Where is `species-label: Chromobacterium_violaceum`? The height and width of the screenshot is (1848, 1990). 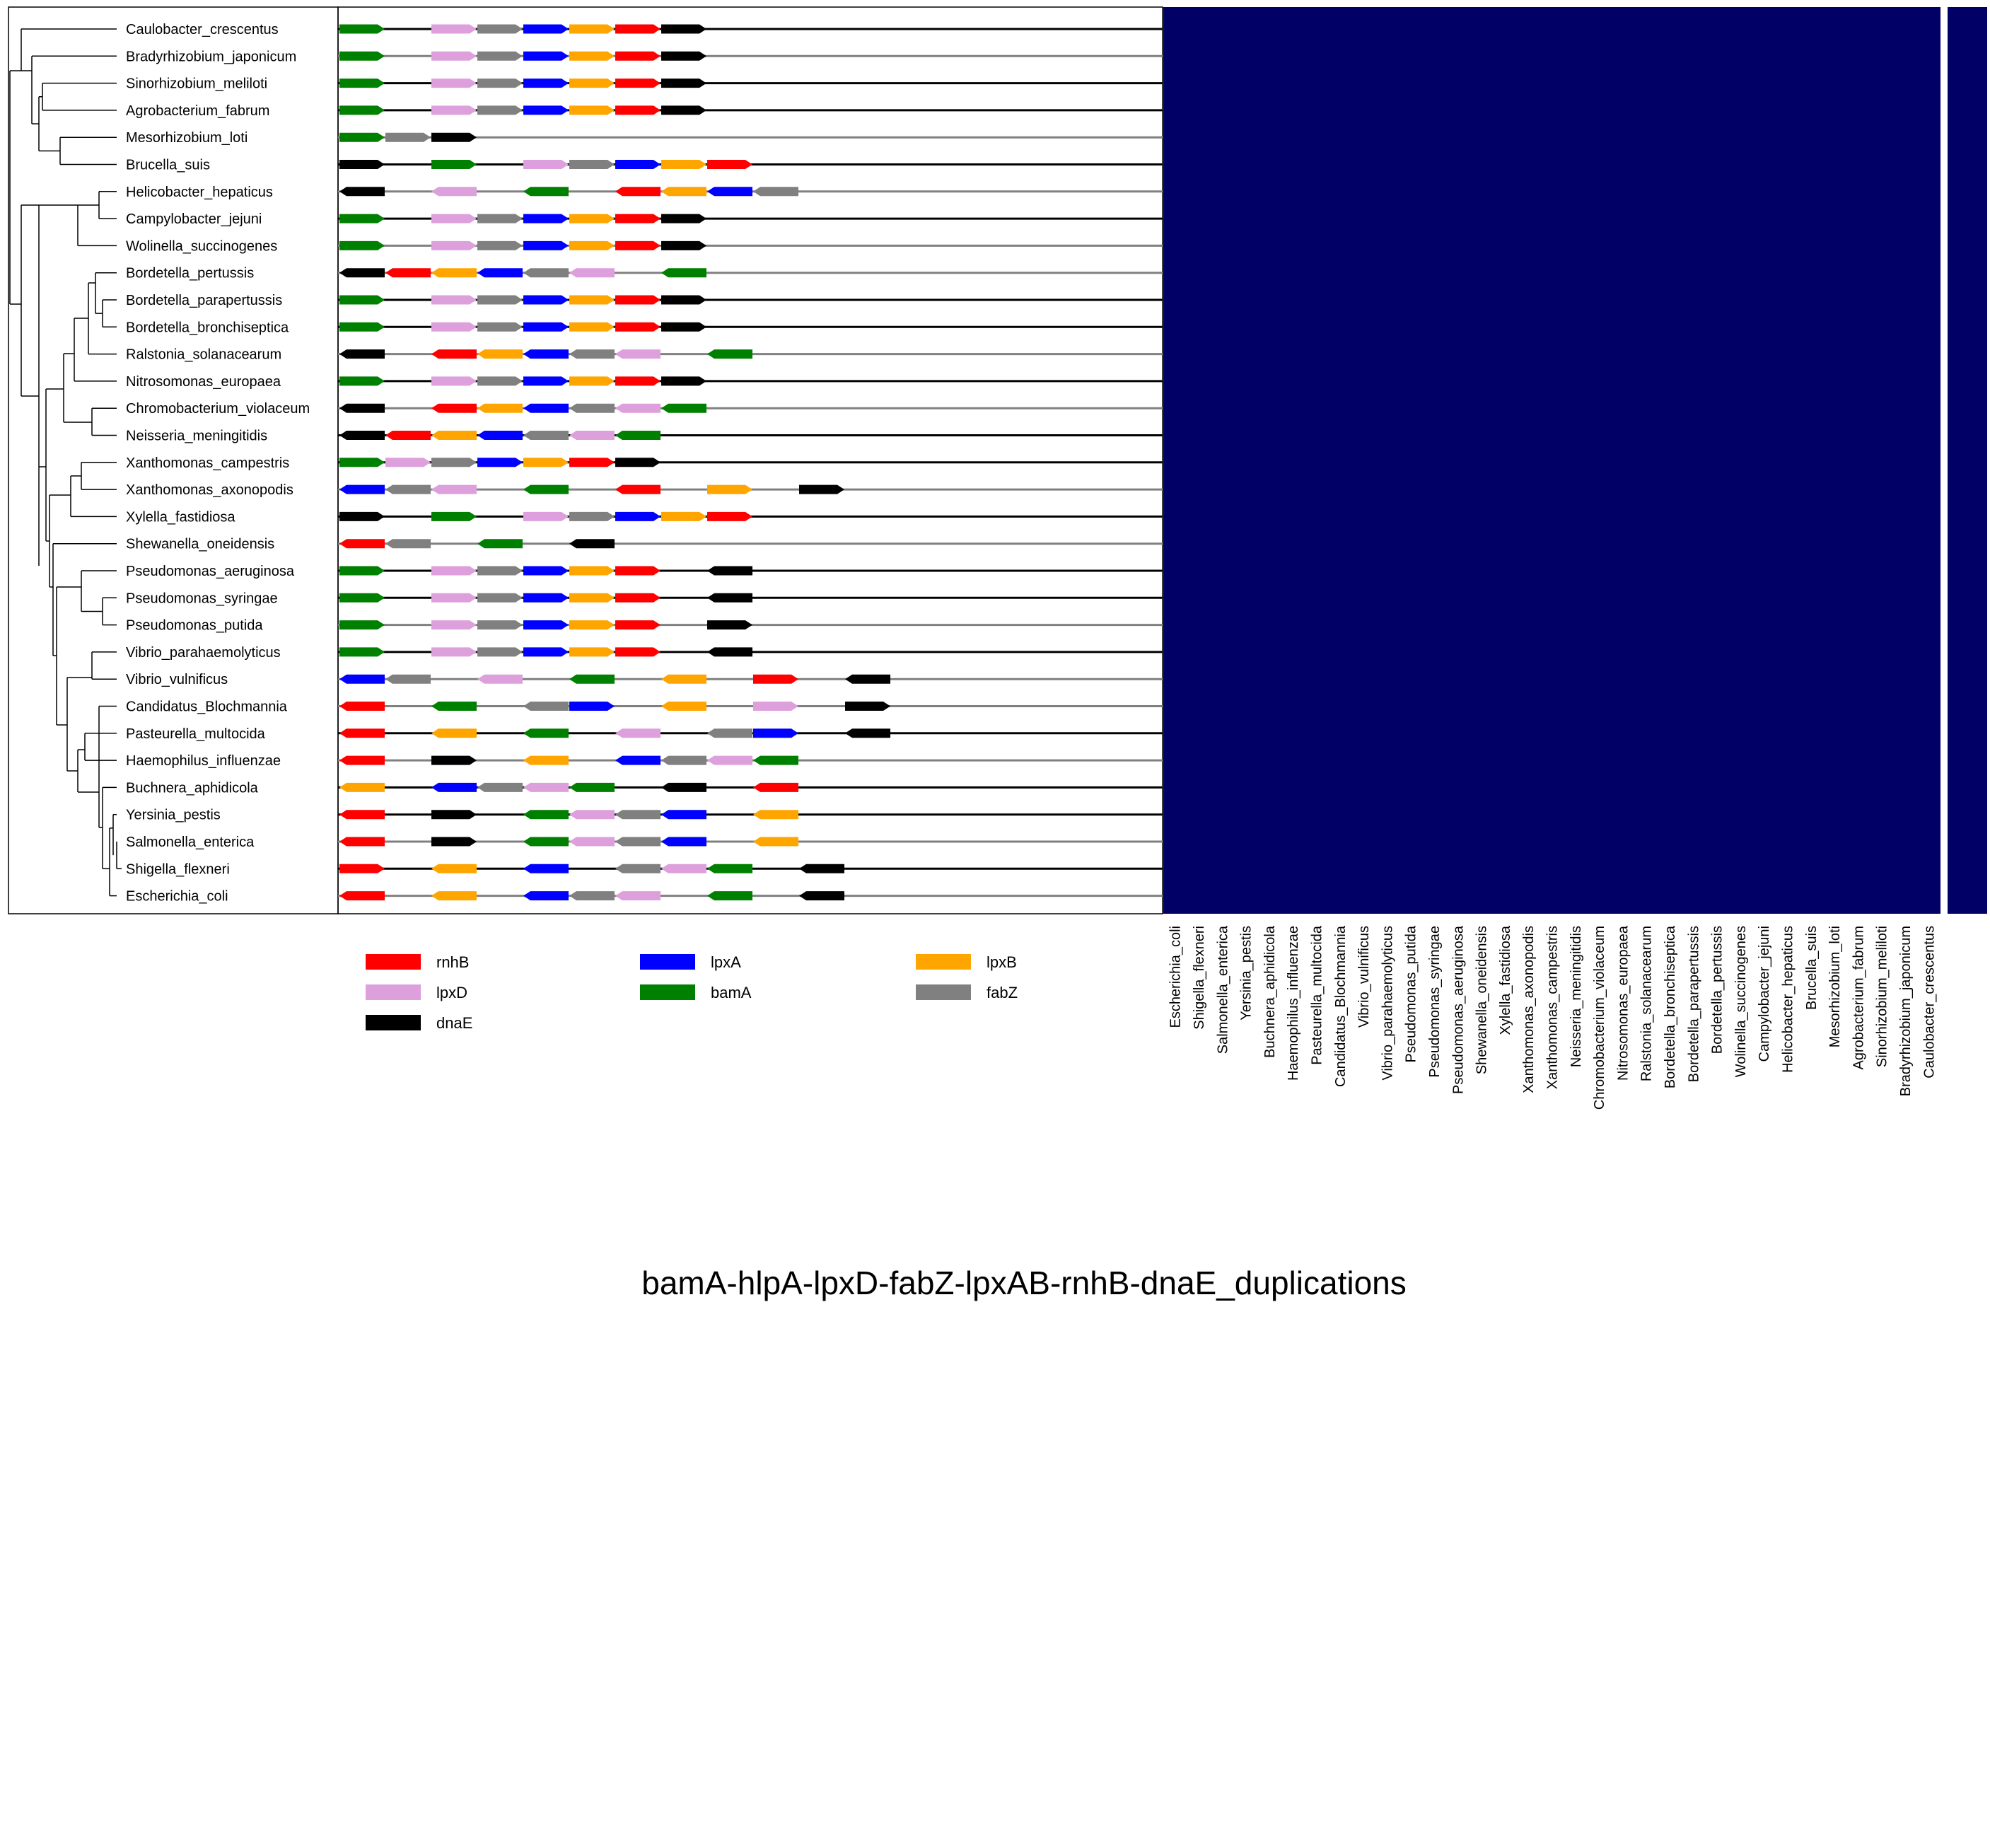 species-label: Chromobacterium_violaceum is located at coordinates (218, 409).